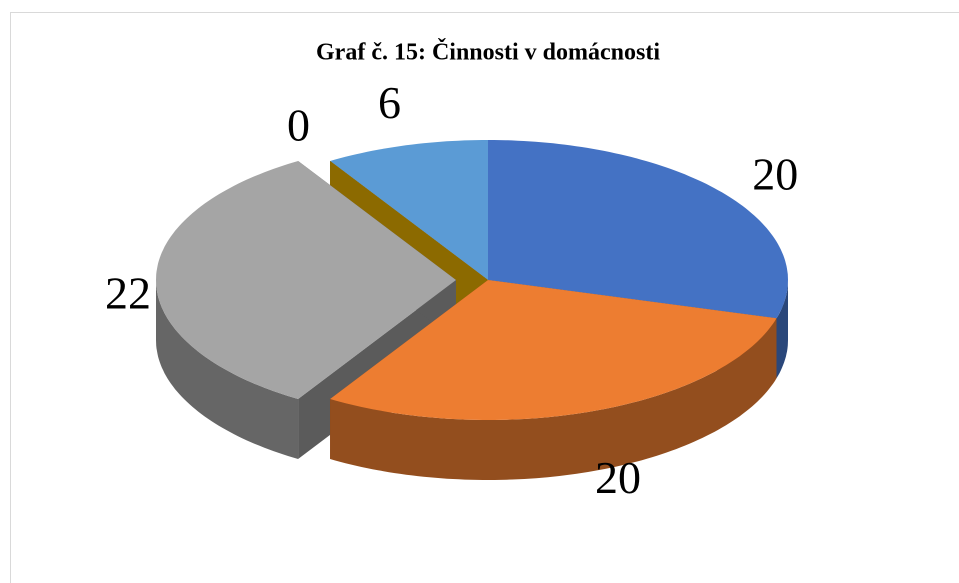 This screenshot has height=583, width=959. Describe the element at coordinates (389, 102) in the screenshot. I see `data-label: 6` at that location.